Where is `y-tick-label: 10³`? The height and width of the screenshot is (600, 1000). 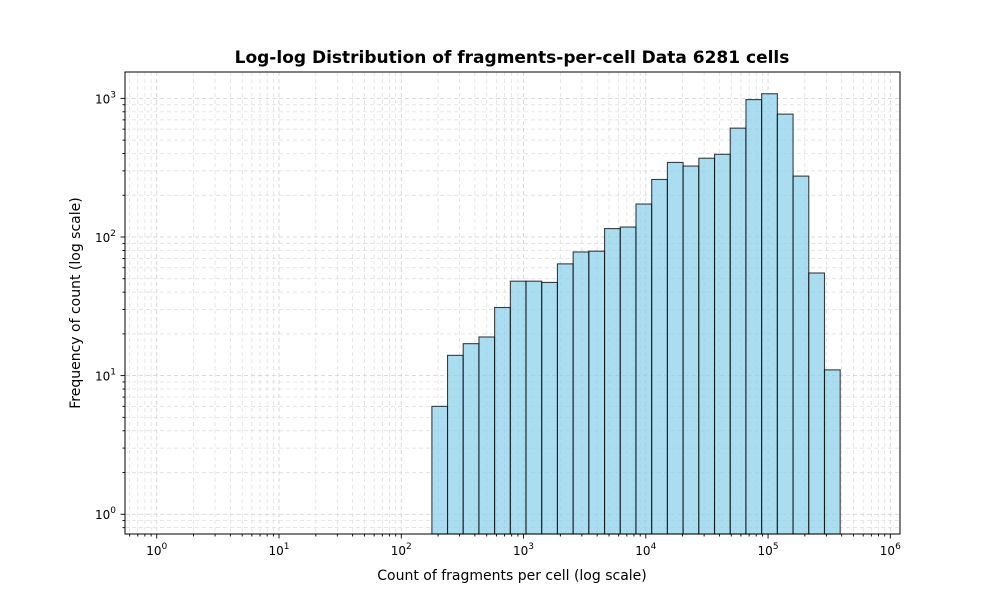
y-tick-label: 10³ is located at coordinates (105, 98).